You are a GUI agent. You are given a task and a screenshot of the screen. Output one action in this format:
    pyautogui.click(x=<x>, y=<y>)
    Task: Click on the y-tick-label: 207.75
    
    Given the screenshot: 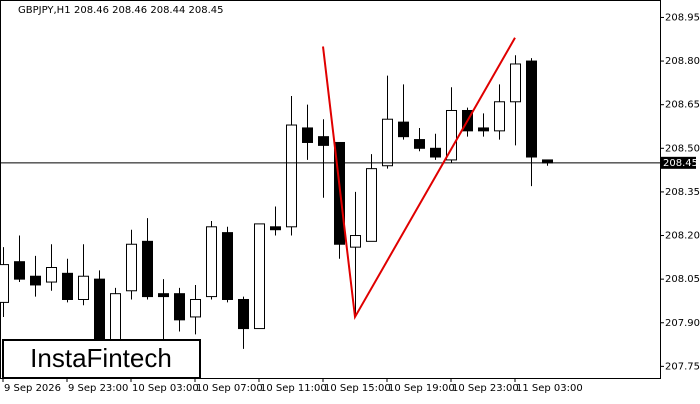 What is the action you would take?
    pyautogui.click(x=682, y=366)
    